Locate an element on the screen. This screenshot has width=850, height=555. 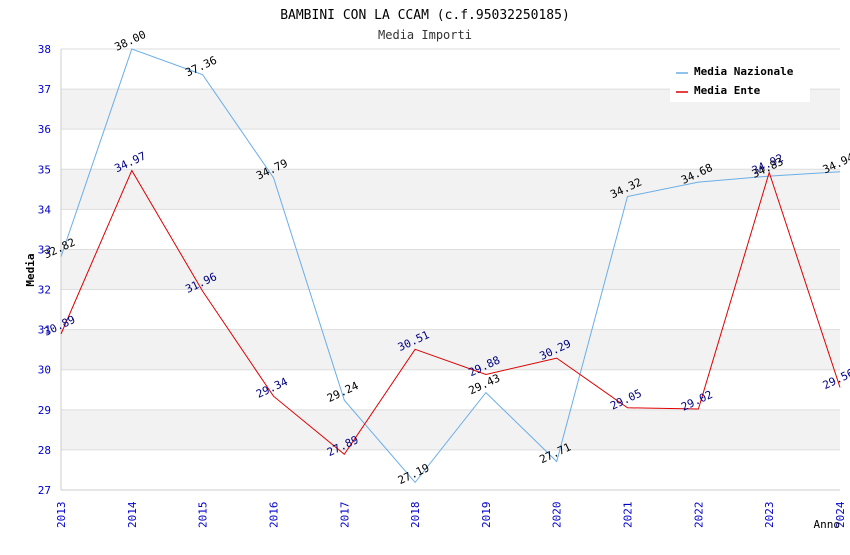
x-tick-label: 2021 is located at coordinates (628, 515).